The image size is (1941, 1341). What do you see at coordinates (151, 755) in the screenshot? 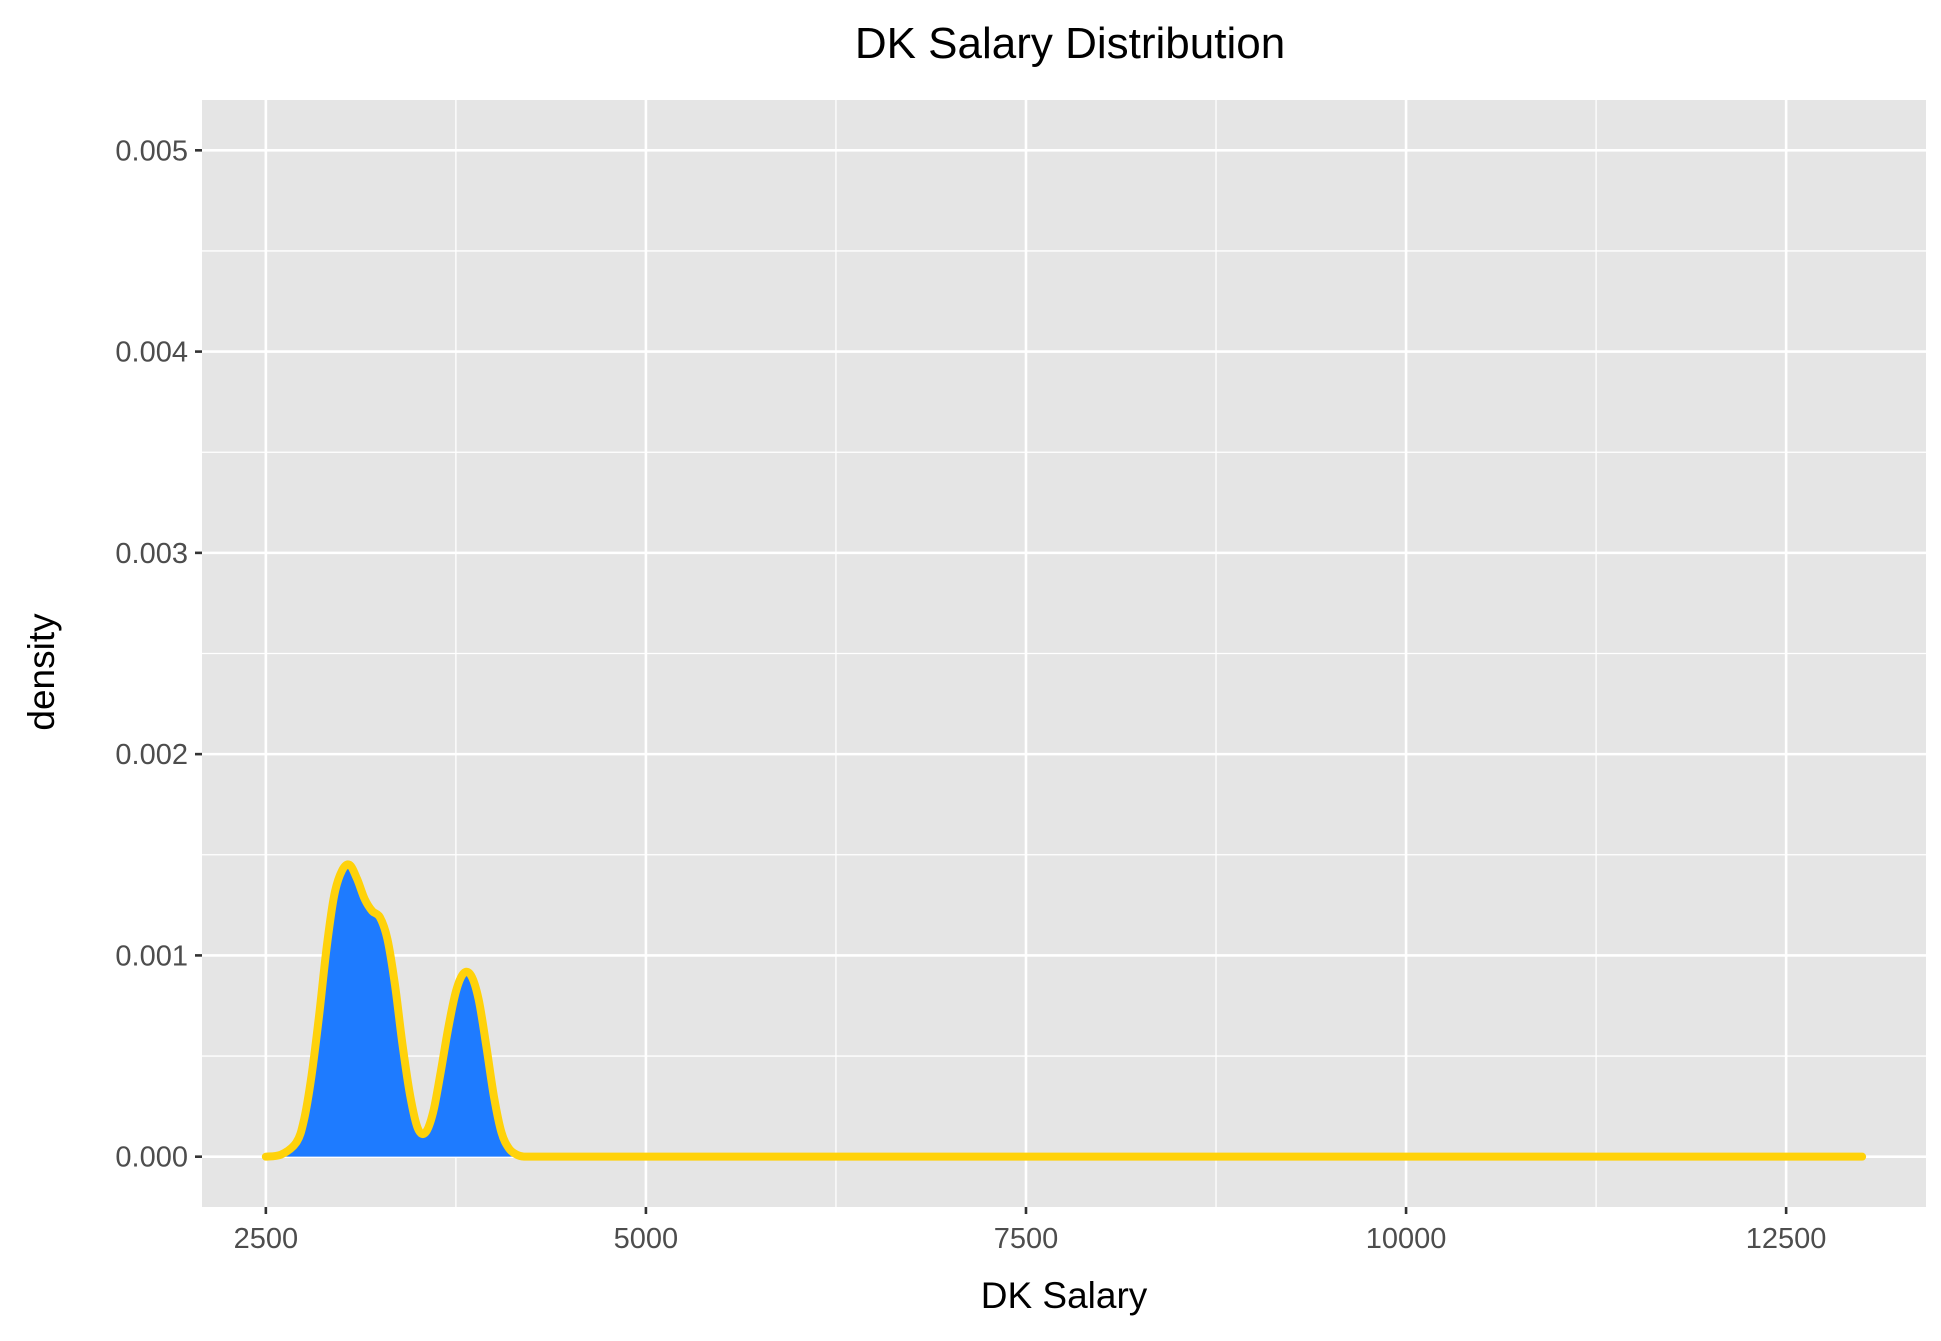
I see `y-tick-label: 0.002` at bounding box center [151, 755].